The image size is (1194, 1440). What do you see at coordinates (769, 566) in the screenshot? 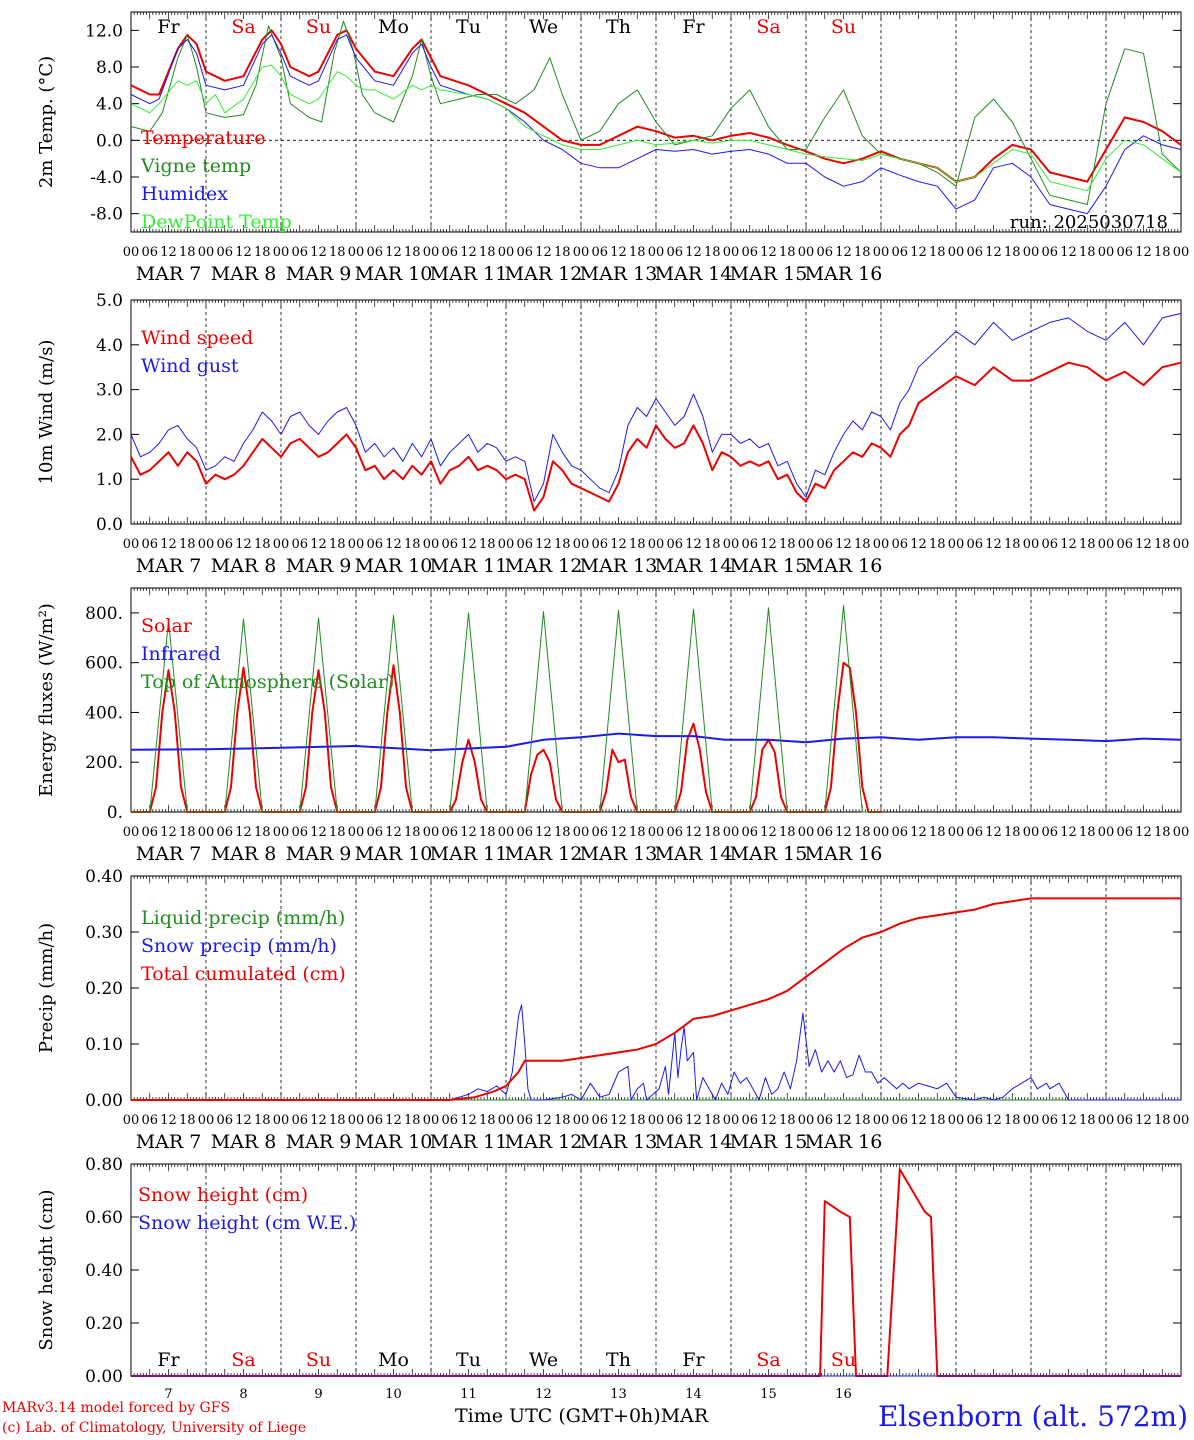
I see `x-date-label: MAR 15` at bounding box center [769, 566].